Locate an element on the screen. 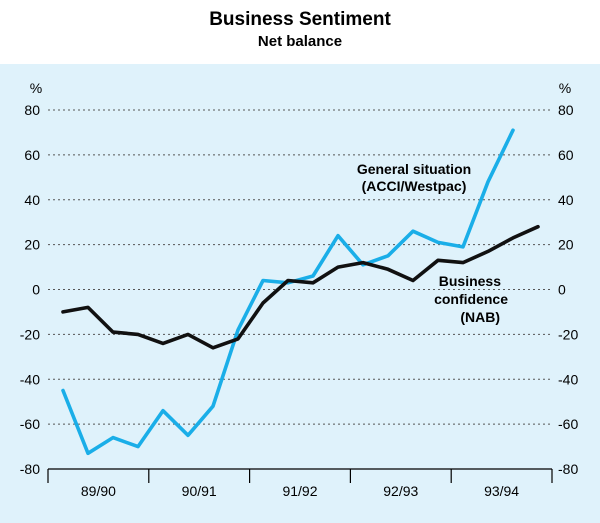 The image size is (600, 523). y-tick-right--60: -60 is located at coordinates (568, 424).